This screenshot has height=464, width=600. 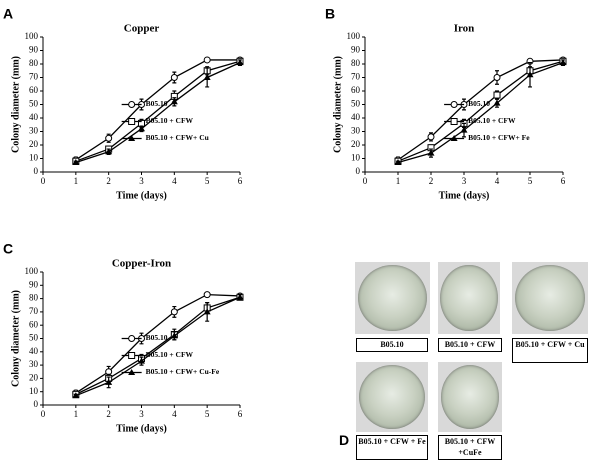 I want to click on caption: B05.10 + CFW + Cu, so click(x=550, y=350).